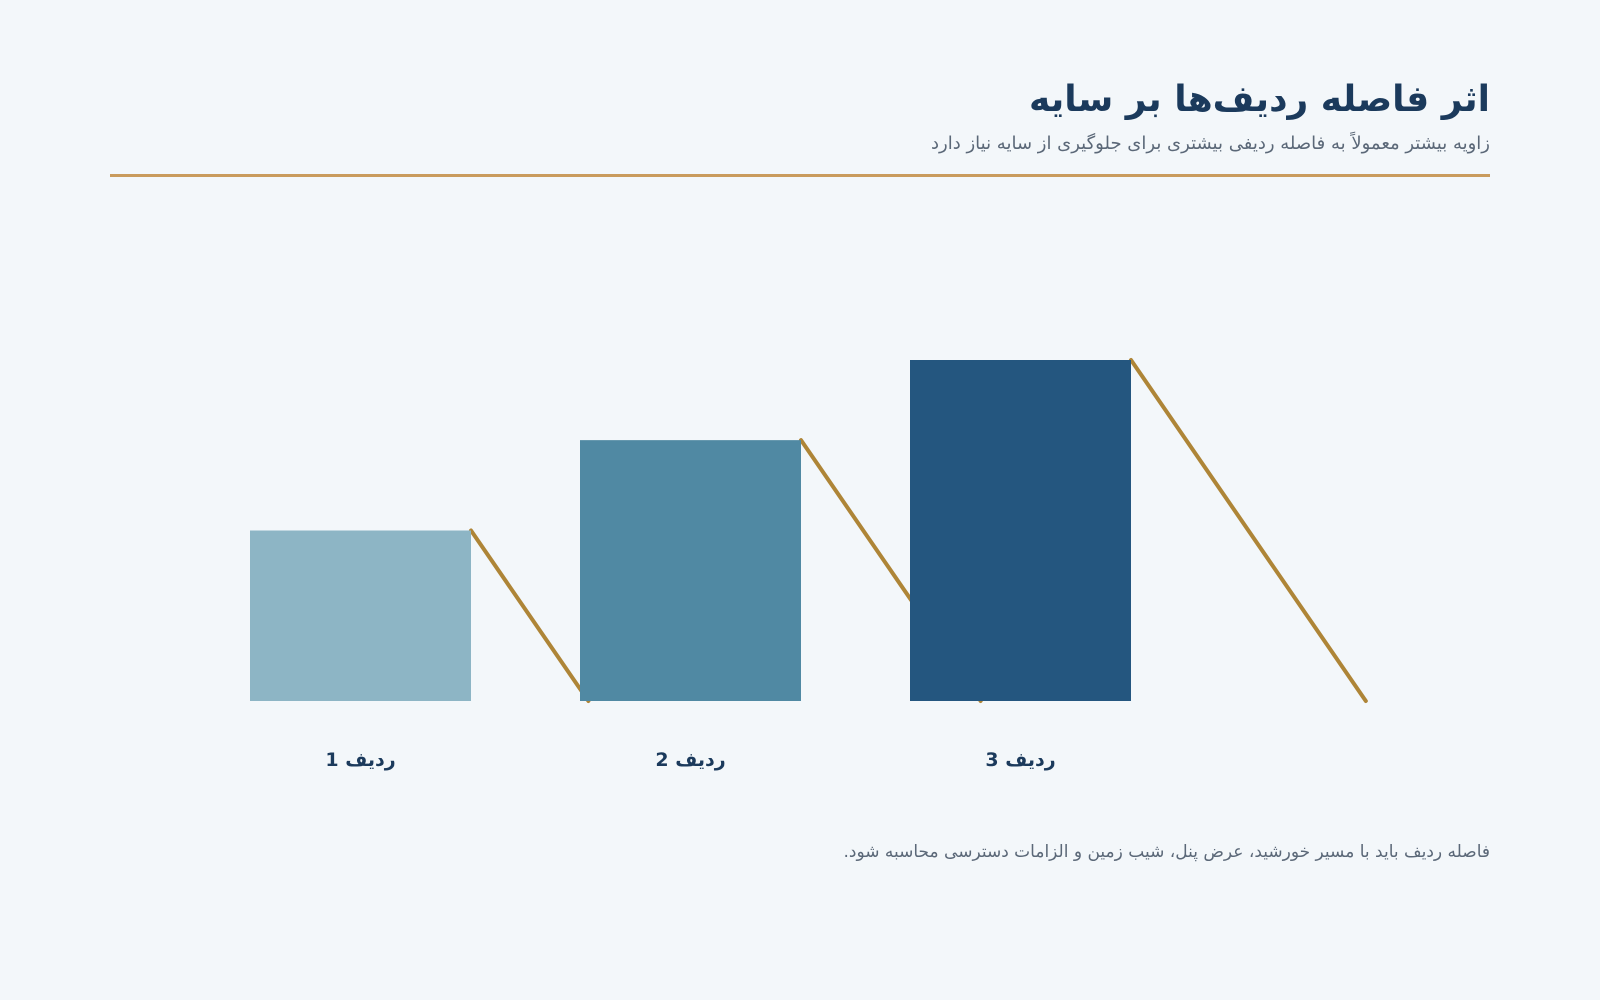 The width and height of the screenshot is (1600, 1000). Describe the element at coordinates (360, 760) in the screenshot. I see `row-label-1: ردیف 1` at that location.